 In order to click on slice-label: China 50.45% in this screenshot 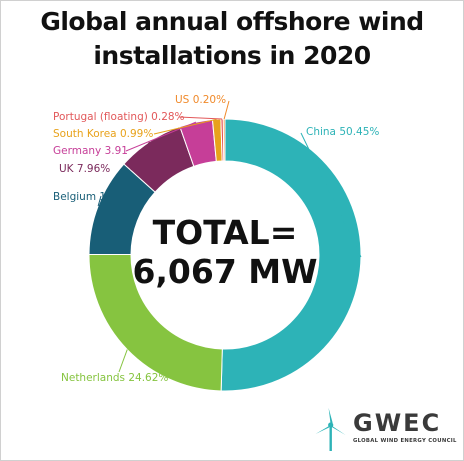, I will do `click(342, 132)`.